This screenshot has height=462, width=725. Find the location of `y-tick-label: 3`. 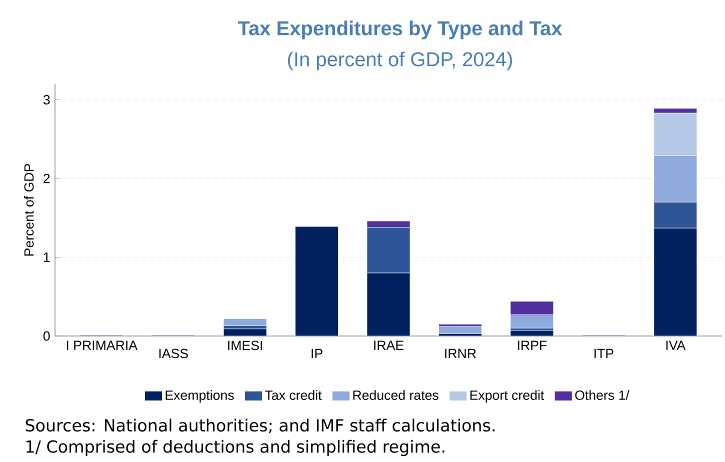

y-tick-label: 3 is located at coordinates (46, 99).